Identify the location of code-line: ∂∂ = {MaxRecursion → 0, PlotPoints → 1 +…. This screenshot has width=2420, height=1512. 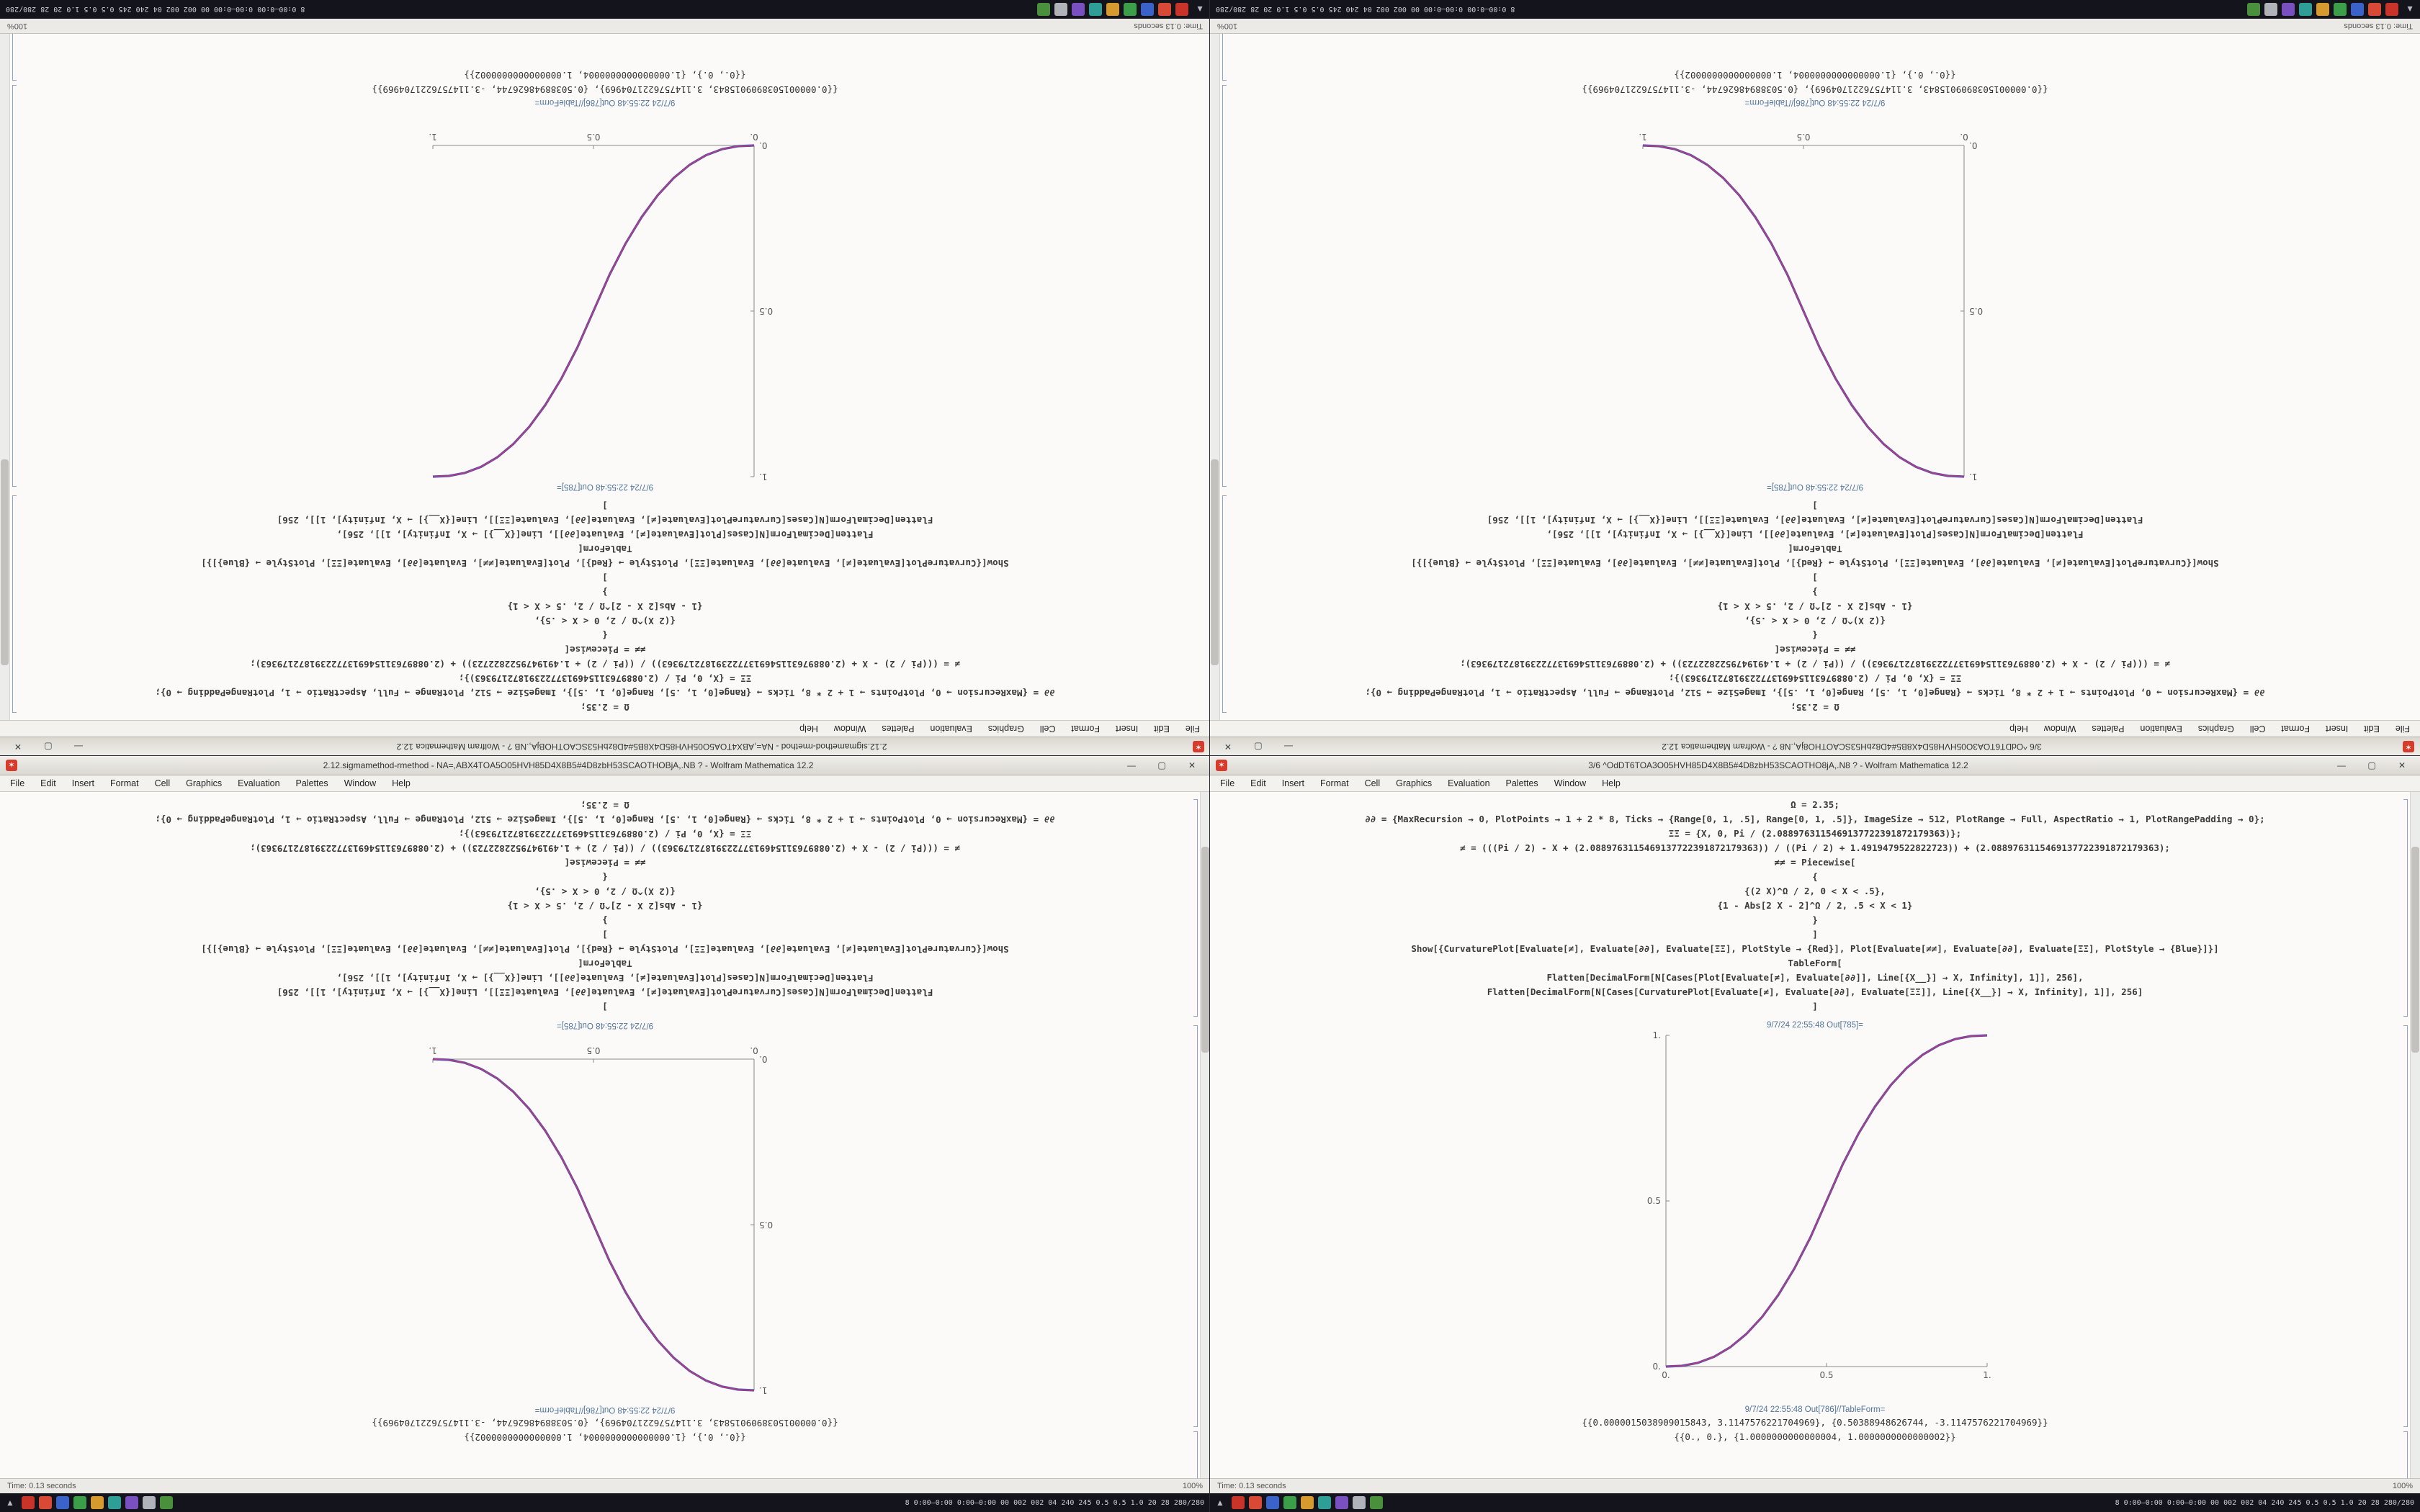
(1815, 819).